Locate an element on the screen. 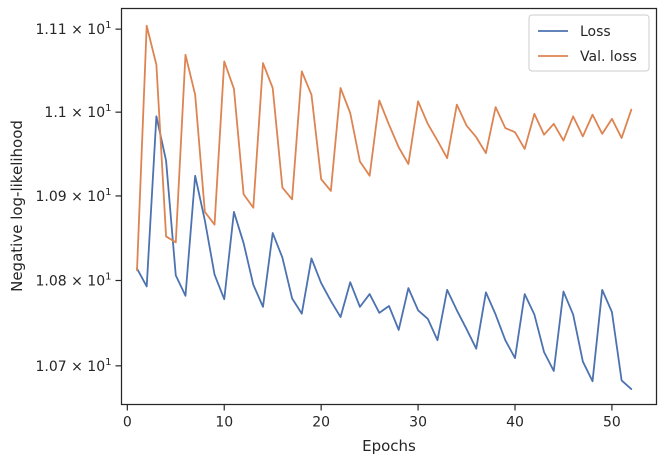 The height and width of the screenshot is (463, 667). x-axis-label: Epochs is located at coordinates (389, 446).